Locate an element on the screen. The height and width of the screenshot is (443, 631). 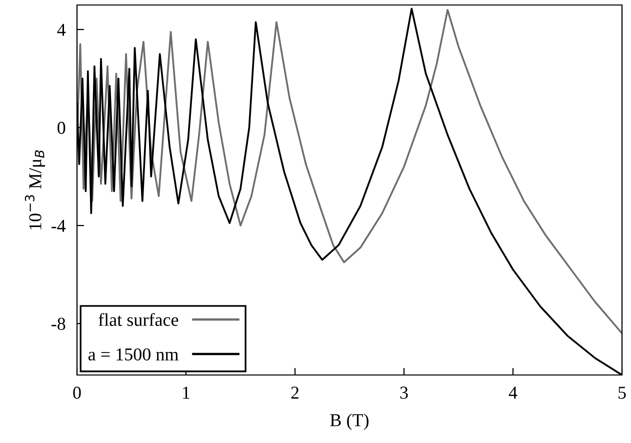
y-tick-label: 4 is located at coordinates (61, 30).